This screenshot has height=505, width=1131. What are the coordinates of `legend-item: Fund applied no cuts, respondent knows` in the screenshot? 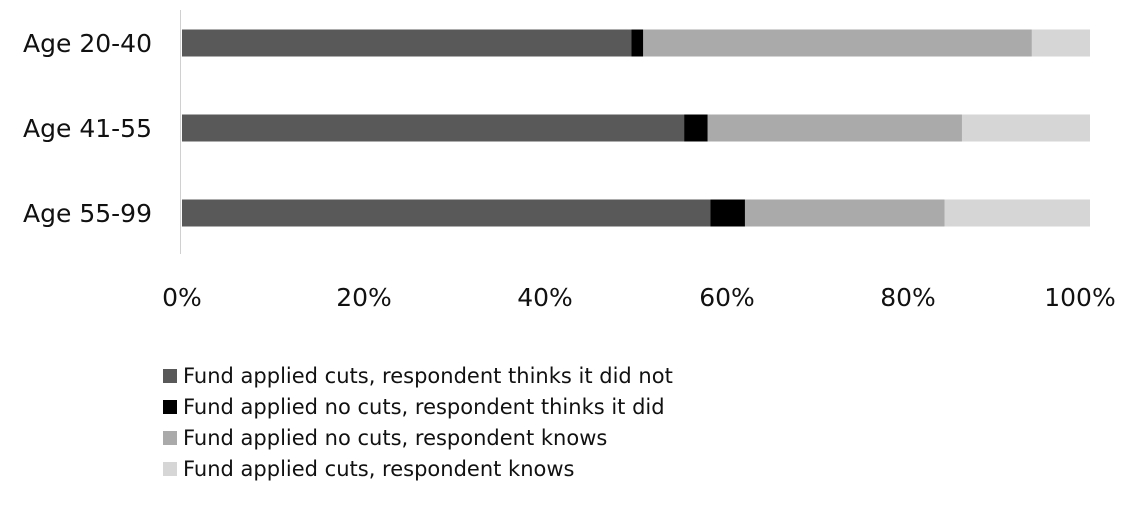 It's located at (418, 437).